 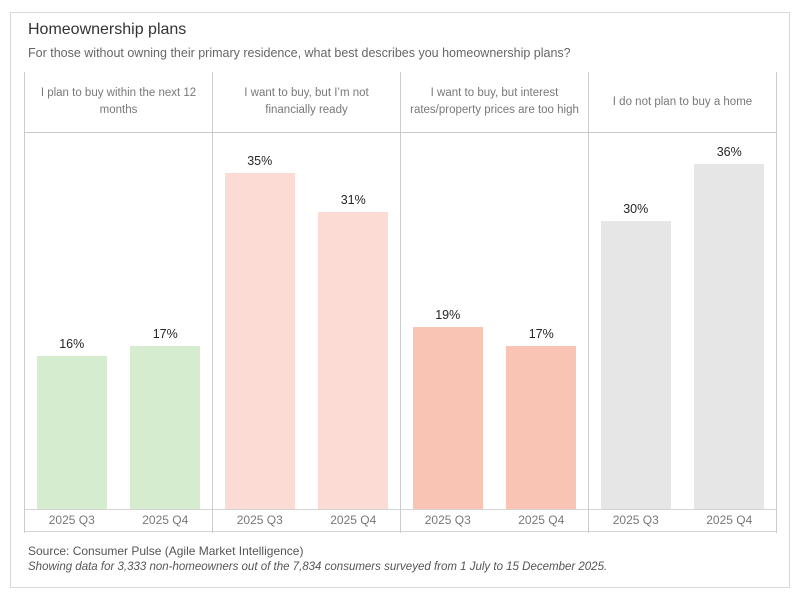 I want to click on bar-cell: 30%, so click(x=636, y=321).